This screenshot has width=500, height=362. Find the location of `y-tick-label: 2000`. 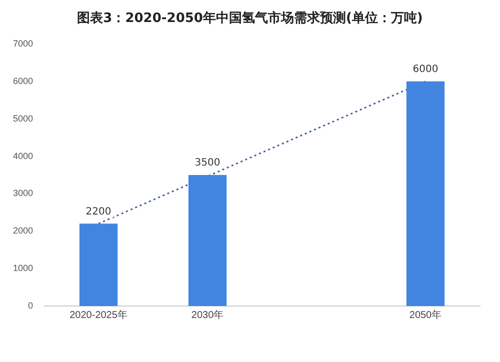

y-tick-label: 2000 is located at coordinates (23, 231).